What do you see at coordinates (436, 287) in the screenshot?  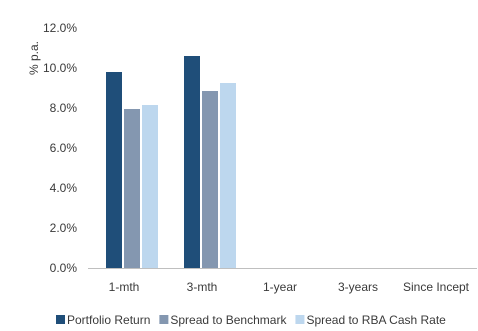 I see `x-tick-label: Since Incept` at bounding box center [436, 287].